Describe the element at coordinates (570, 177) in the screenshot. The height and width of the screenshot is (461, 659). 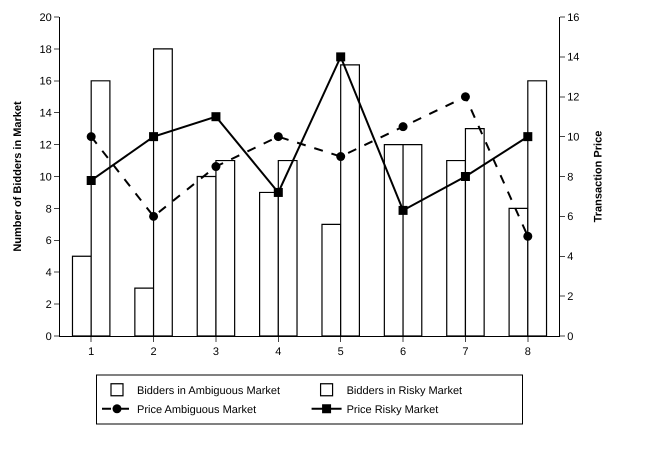
I see `y2-tick-label: 8` at that location.